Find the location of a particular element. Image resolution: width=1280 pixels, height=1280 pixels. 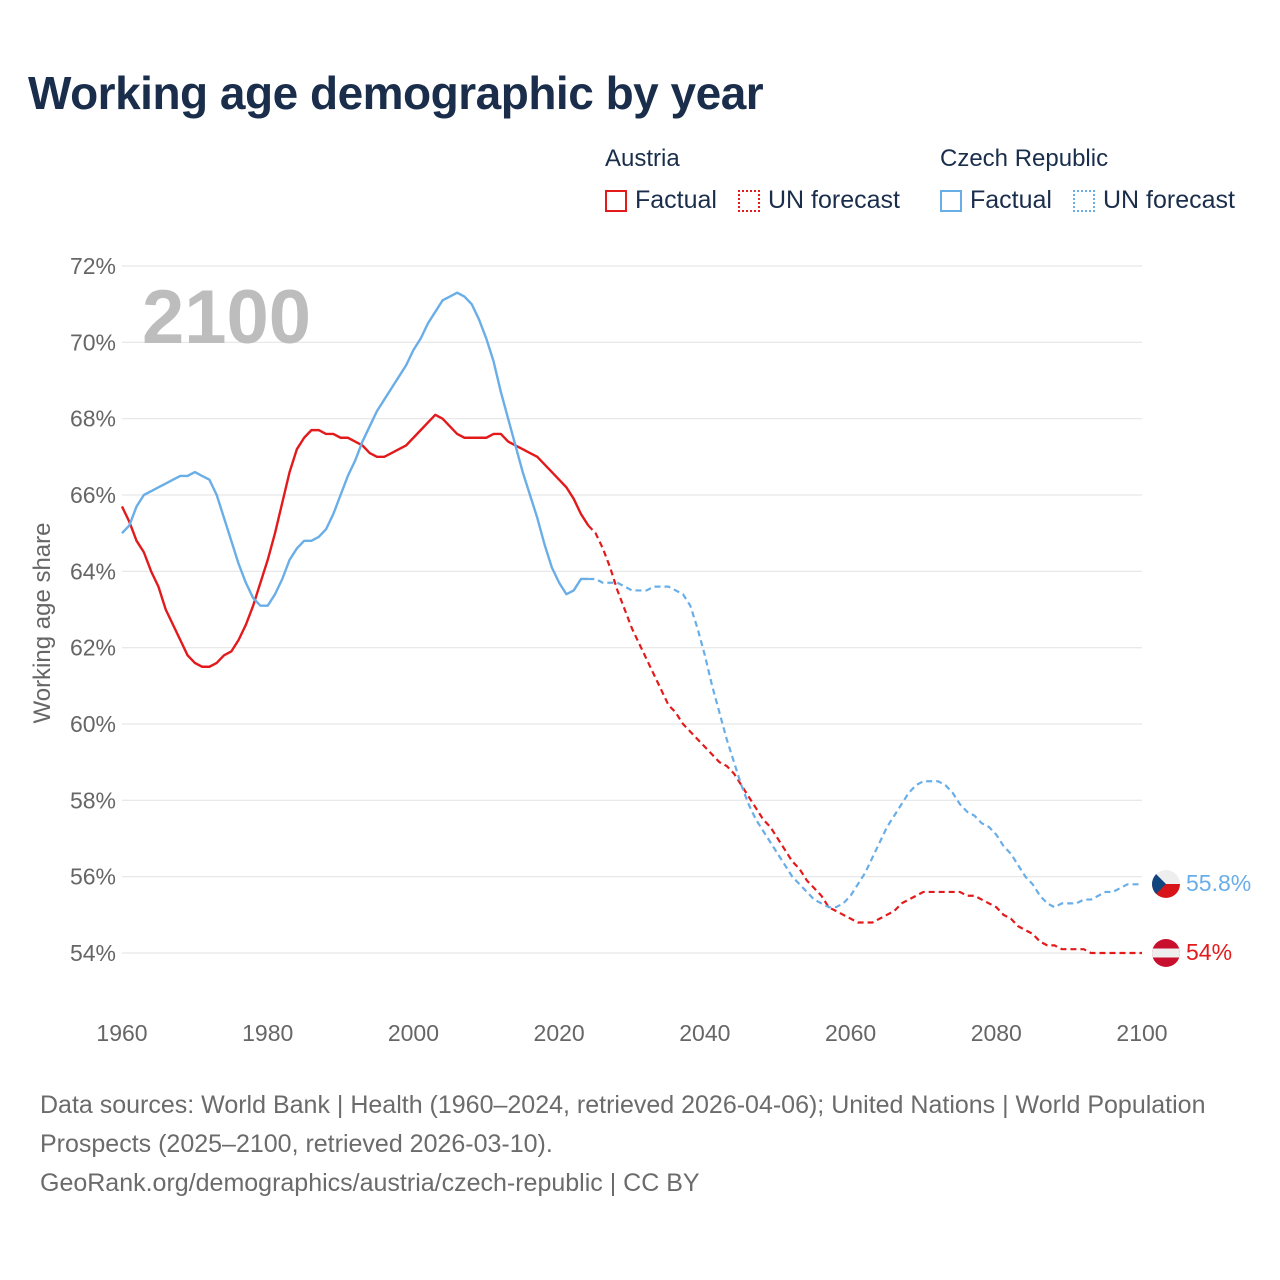

x-tick-label-2100: 2100 is located at coordinates (1141, 1033).